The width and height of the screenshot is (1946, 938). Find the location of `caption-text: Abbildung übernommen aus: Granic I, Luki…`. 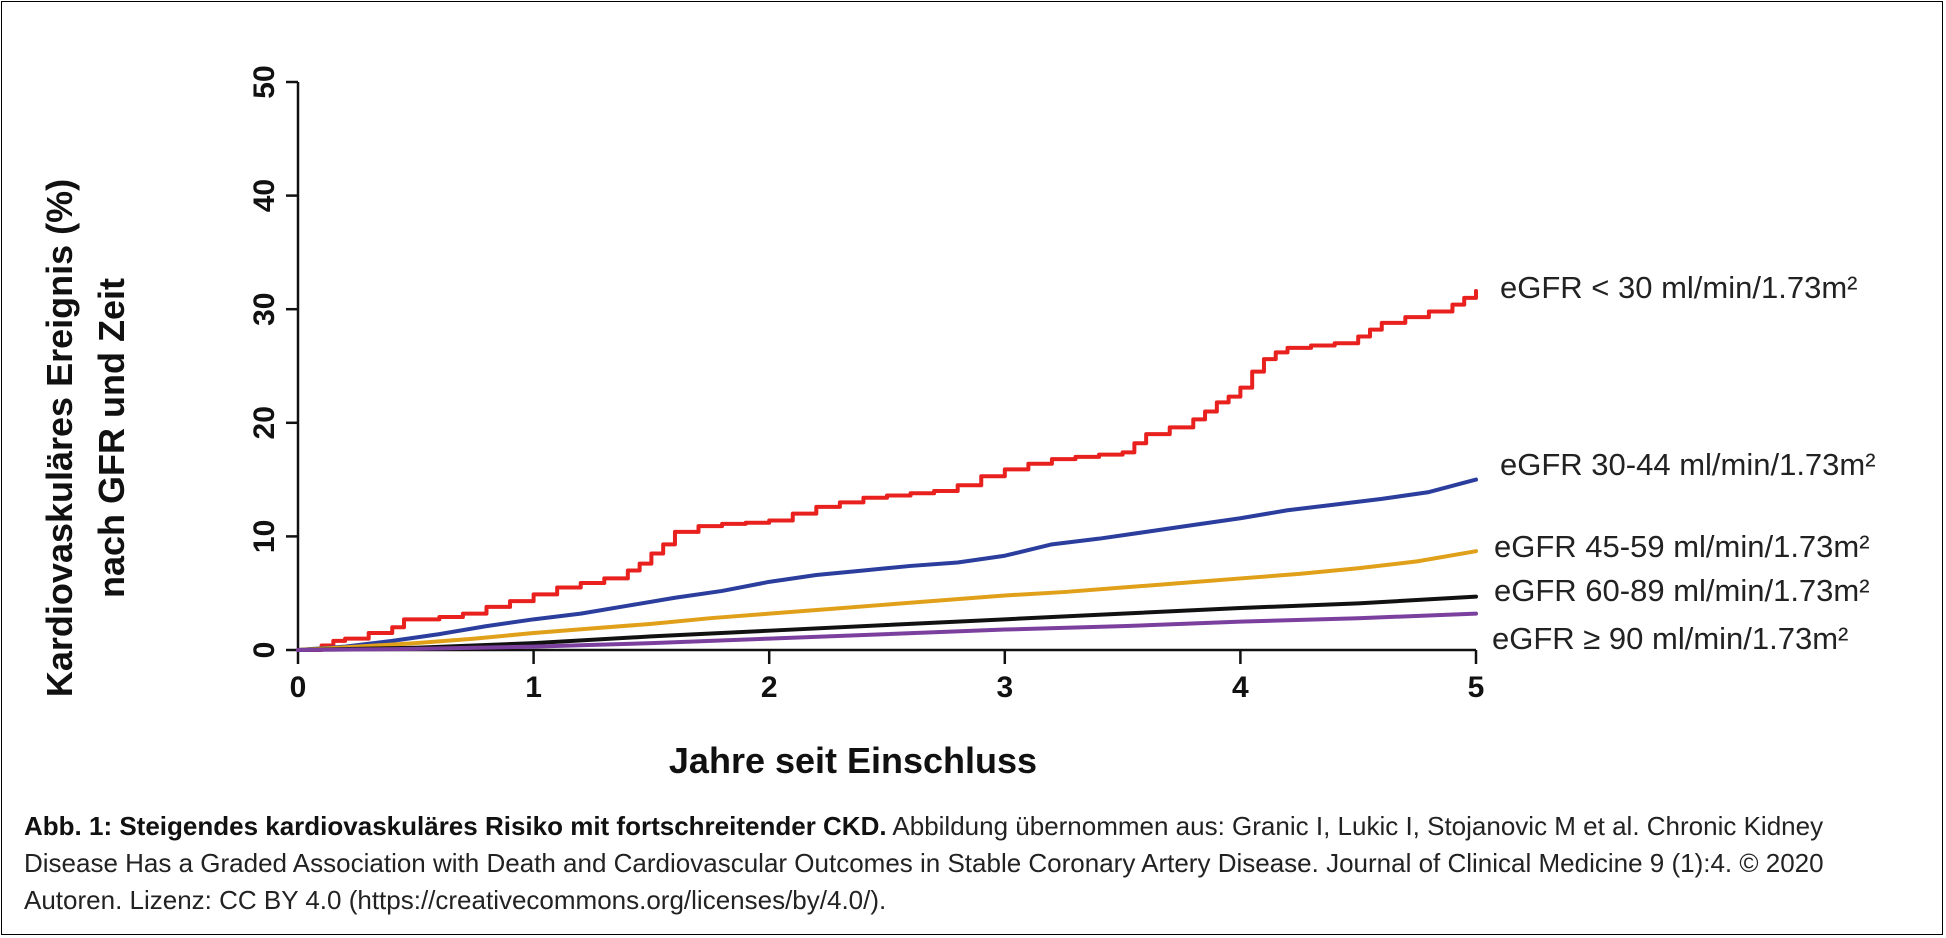

caption-text: Abbildung übernommen aus: Granic I, Luki… is located at coordinates (924, 863).